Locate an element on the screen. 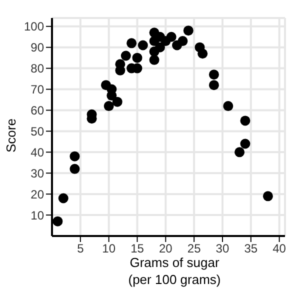  y-tick-label: 30 is located at coordinates (37, 173).